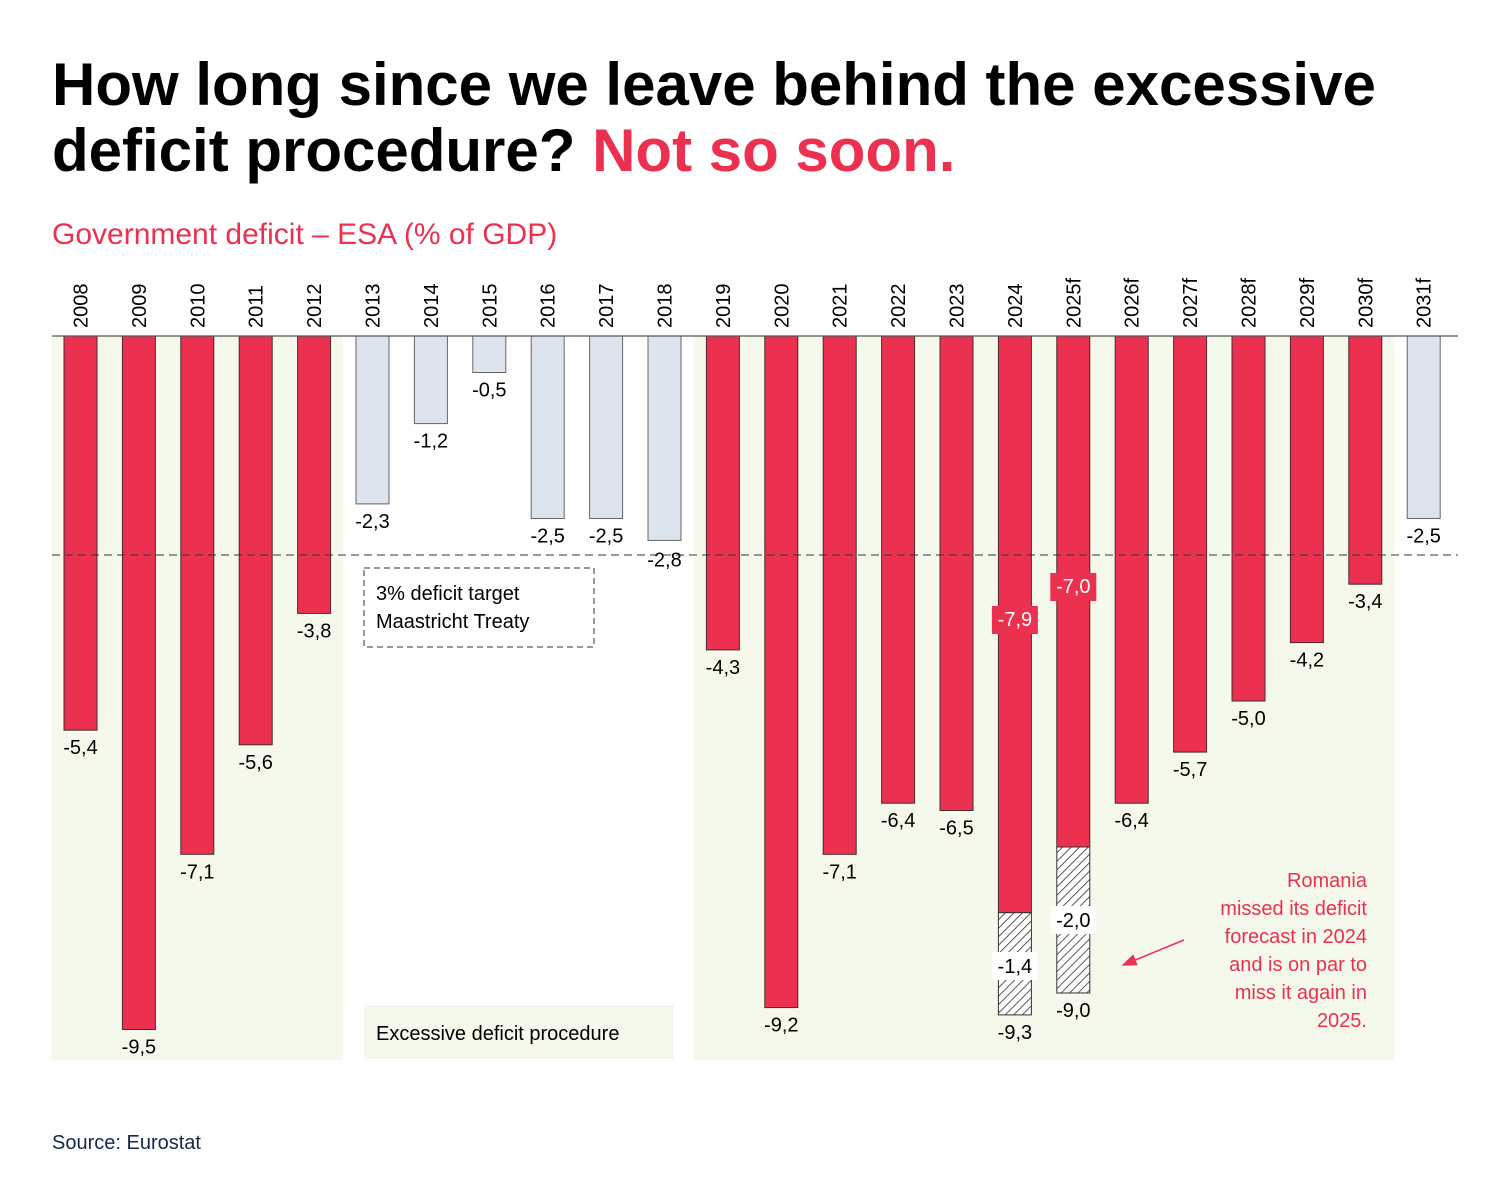 This screenshot has width=1500, height=1200. What do you see at coordinates (139, 1048) in the screenshot?
I see `data-label: -9,5` at bounding box center [139, 1048].